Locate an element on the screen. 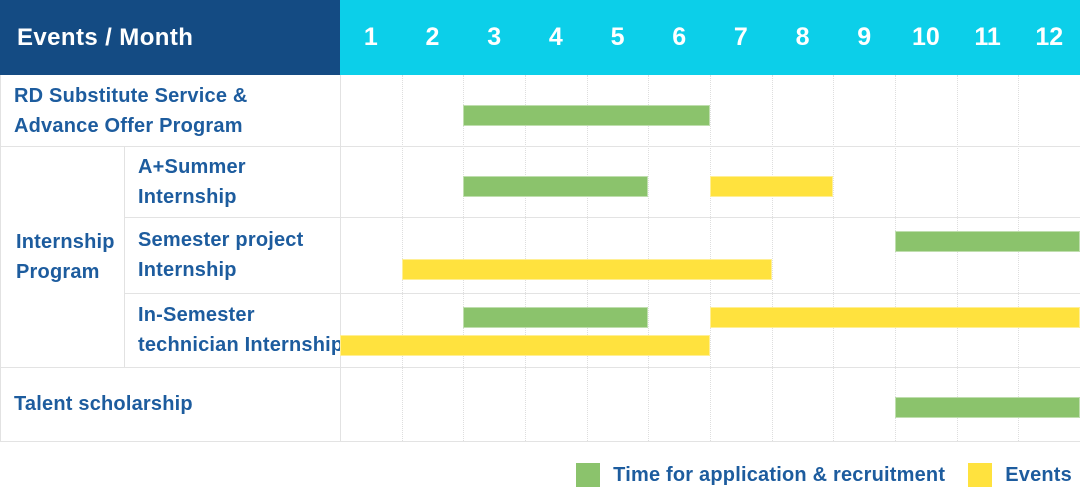 The width and height of the screenshot is (1080, 494). label-line: Talent scholarship is located at coordinates (103, 404).